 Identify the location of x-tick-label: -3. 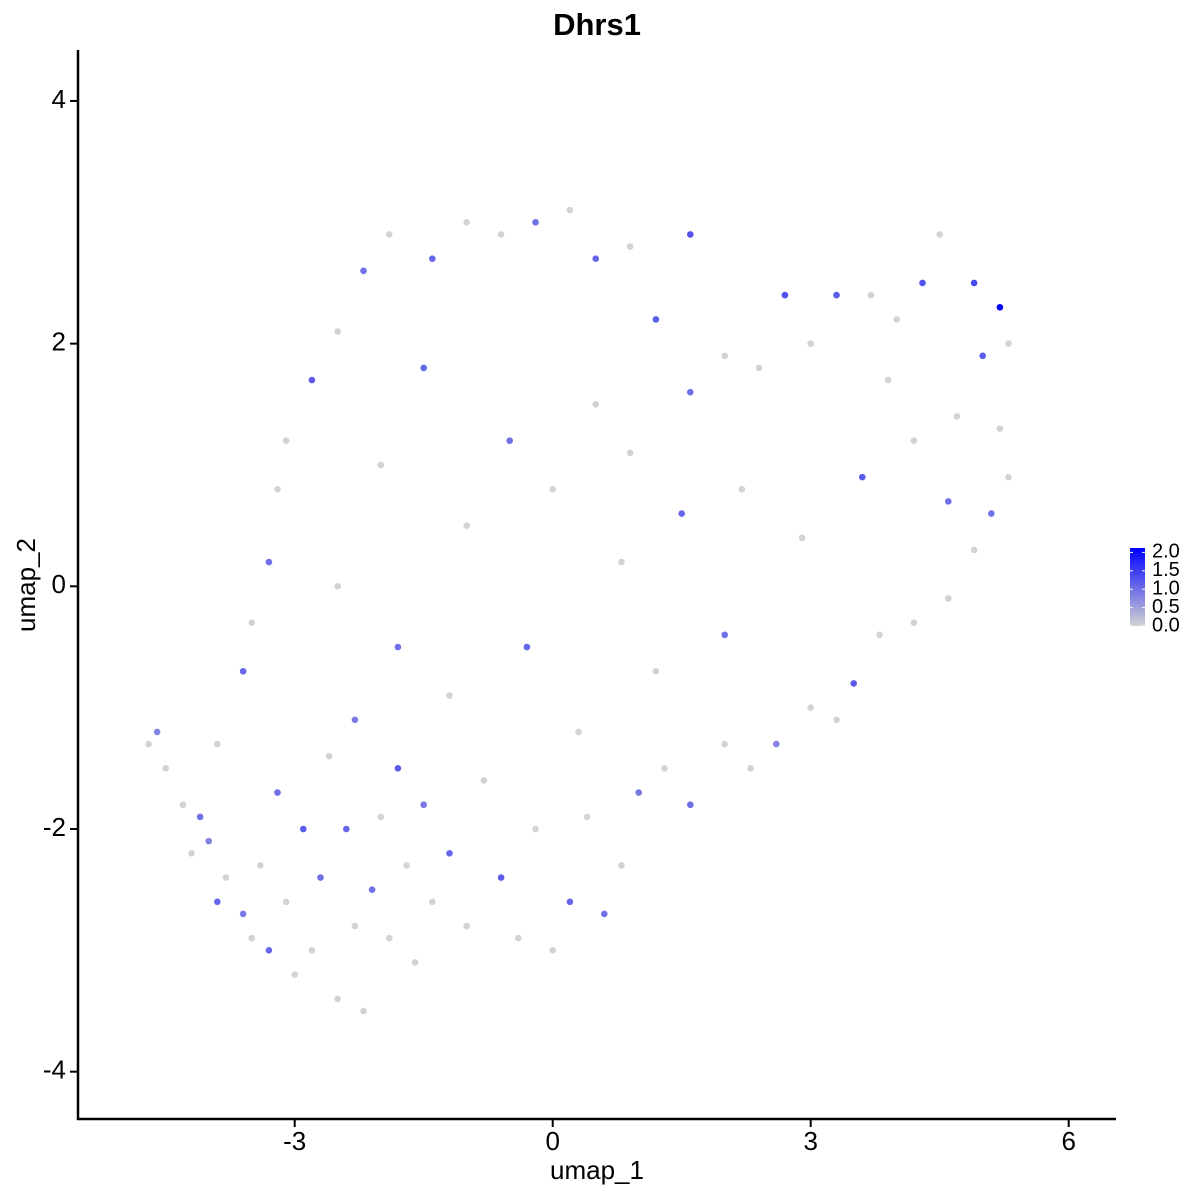
(294, 1141).